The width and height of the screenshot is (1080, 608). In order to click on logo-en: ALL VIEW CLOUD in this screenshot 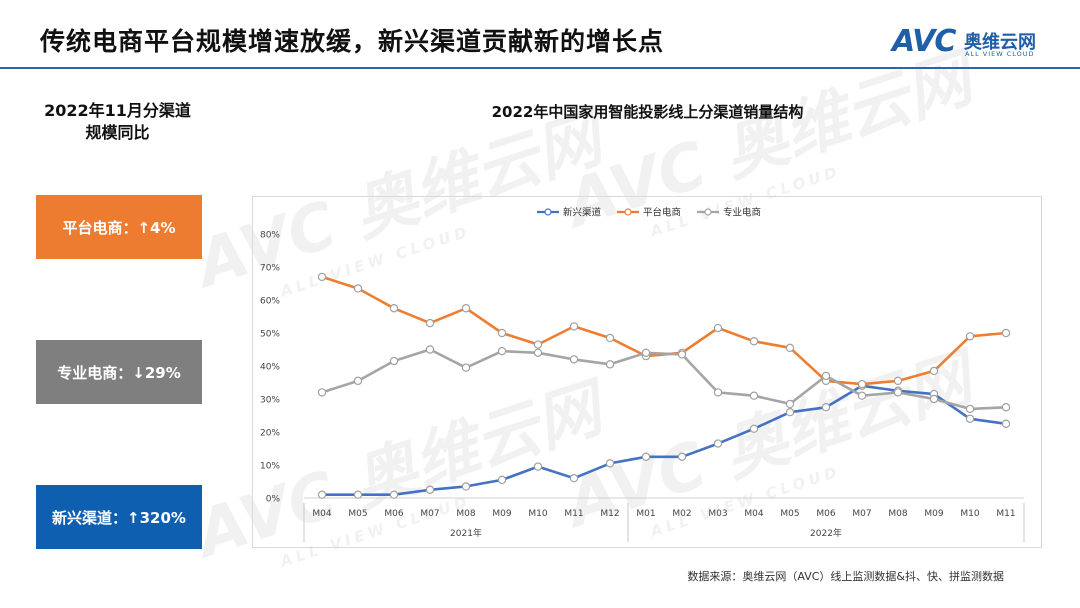, I will do `click(1000, 54)`.